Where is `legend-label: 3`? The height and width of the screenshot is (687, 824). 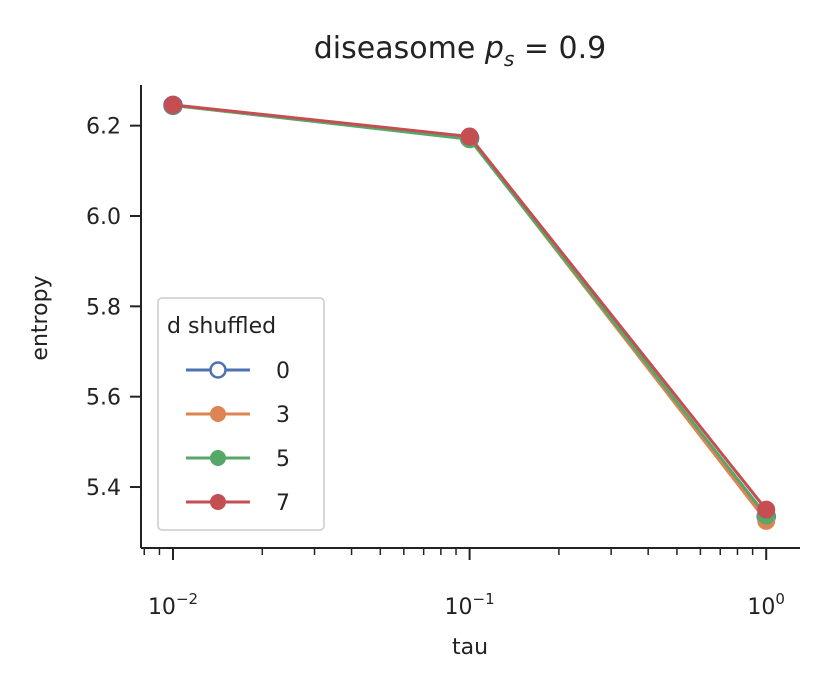 legend-label: 3 is located at coordinates (283, 415).